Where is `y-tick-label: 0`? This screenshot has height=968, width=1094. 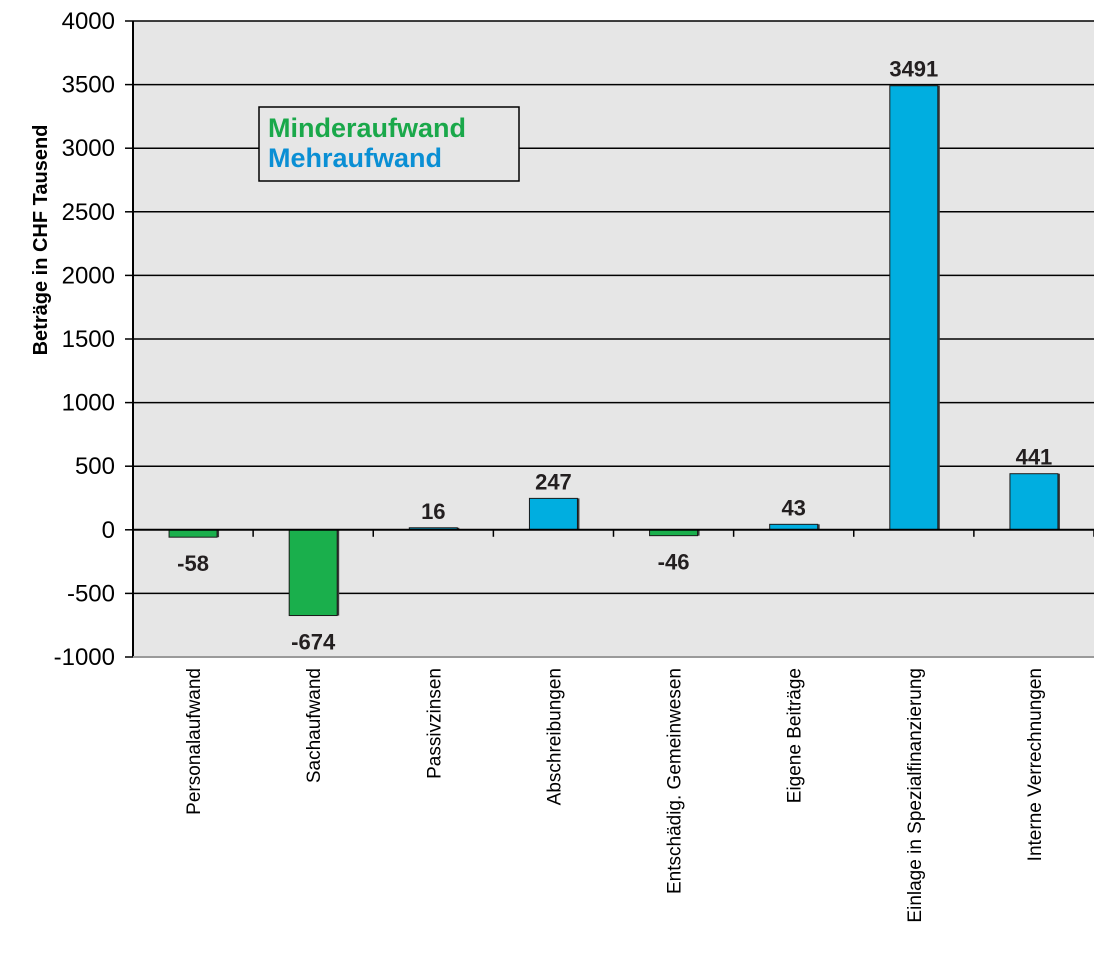
y-tick-label: 0 is located at coordinates (108, 530).